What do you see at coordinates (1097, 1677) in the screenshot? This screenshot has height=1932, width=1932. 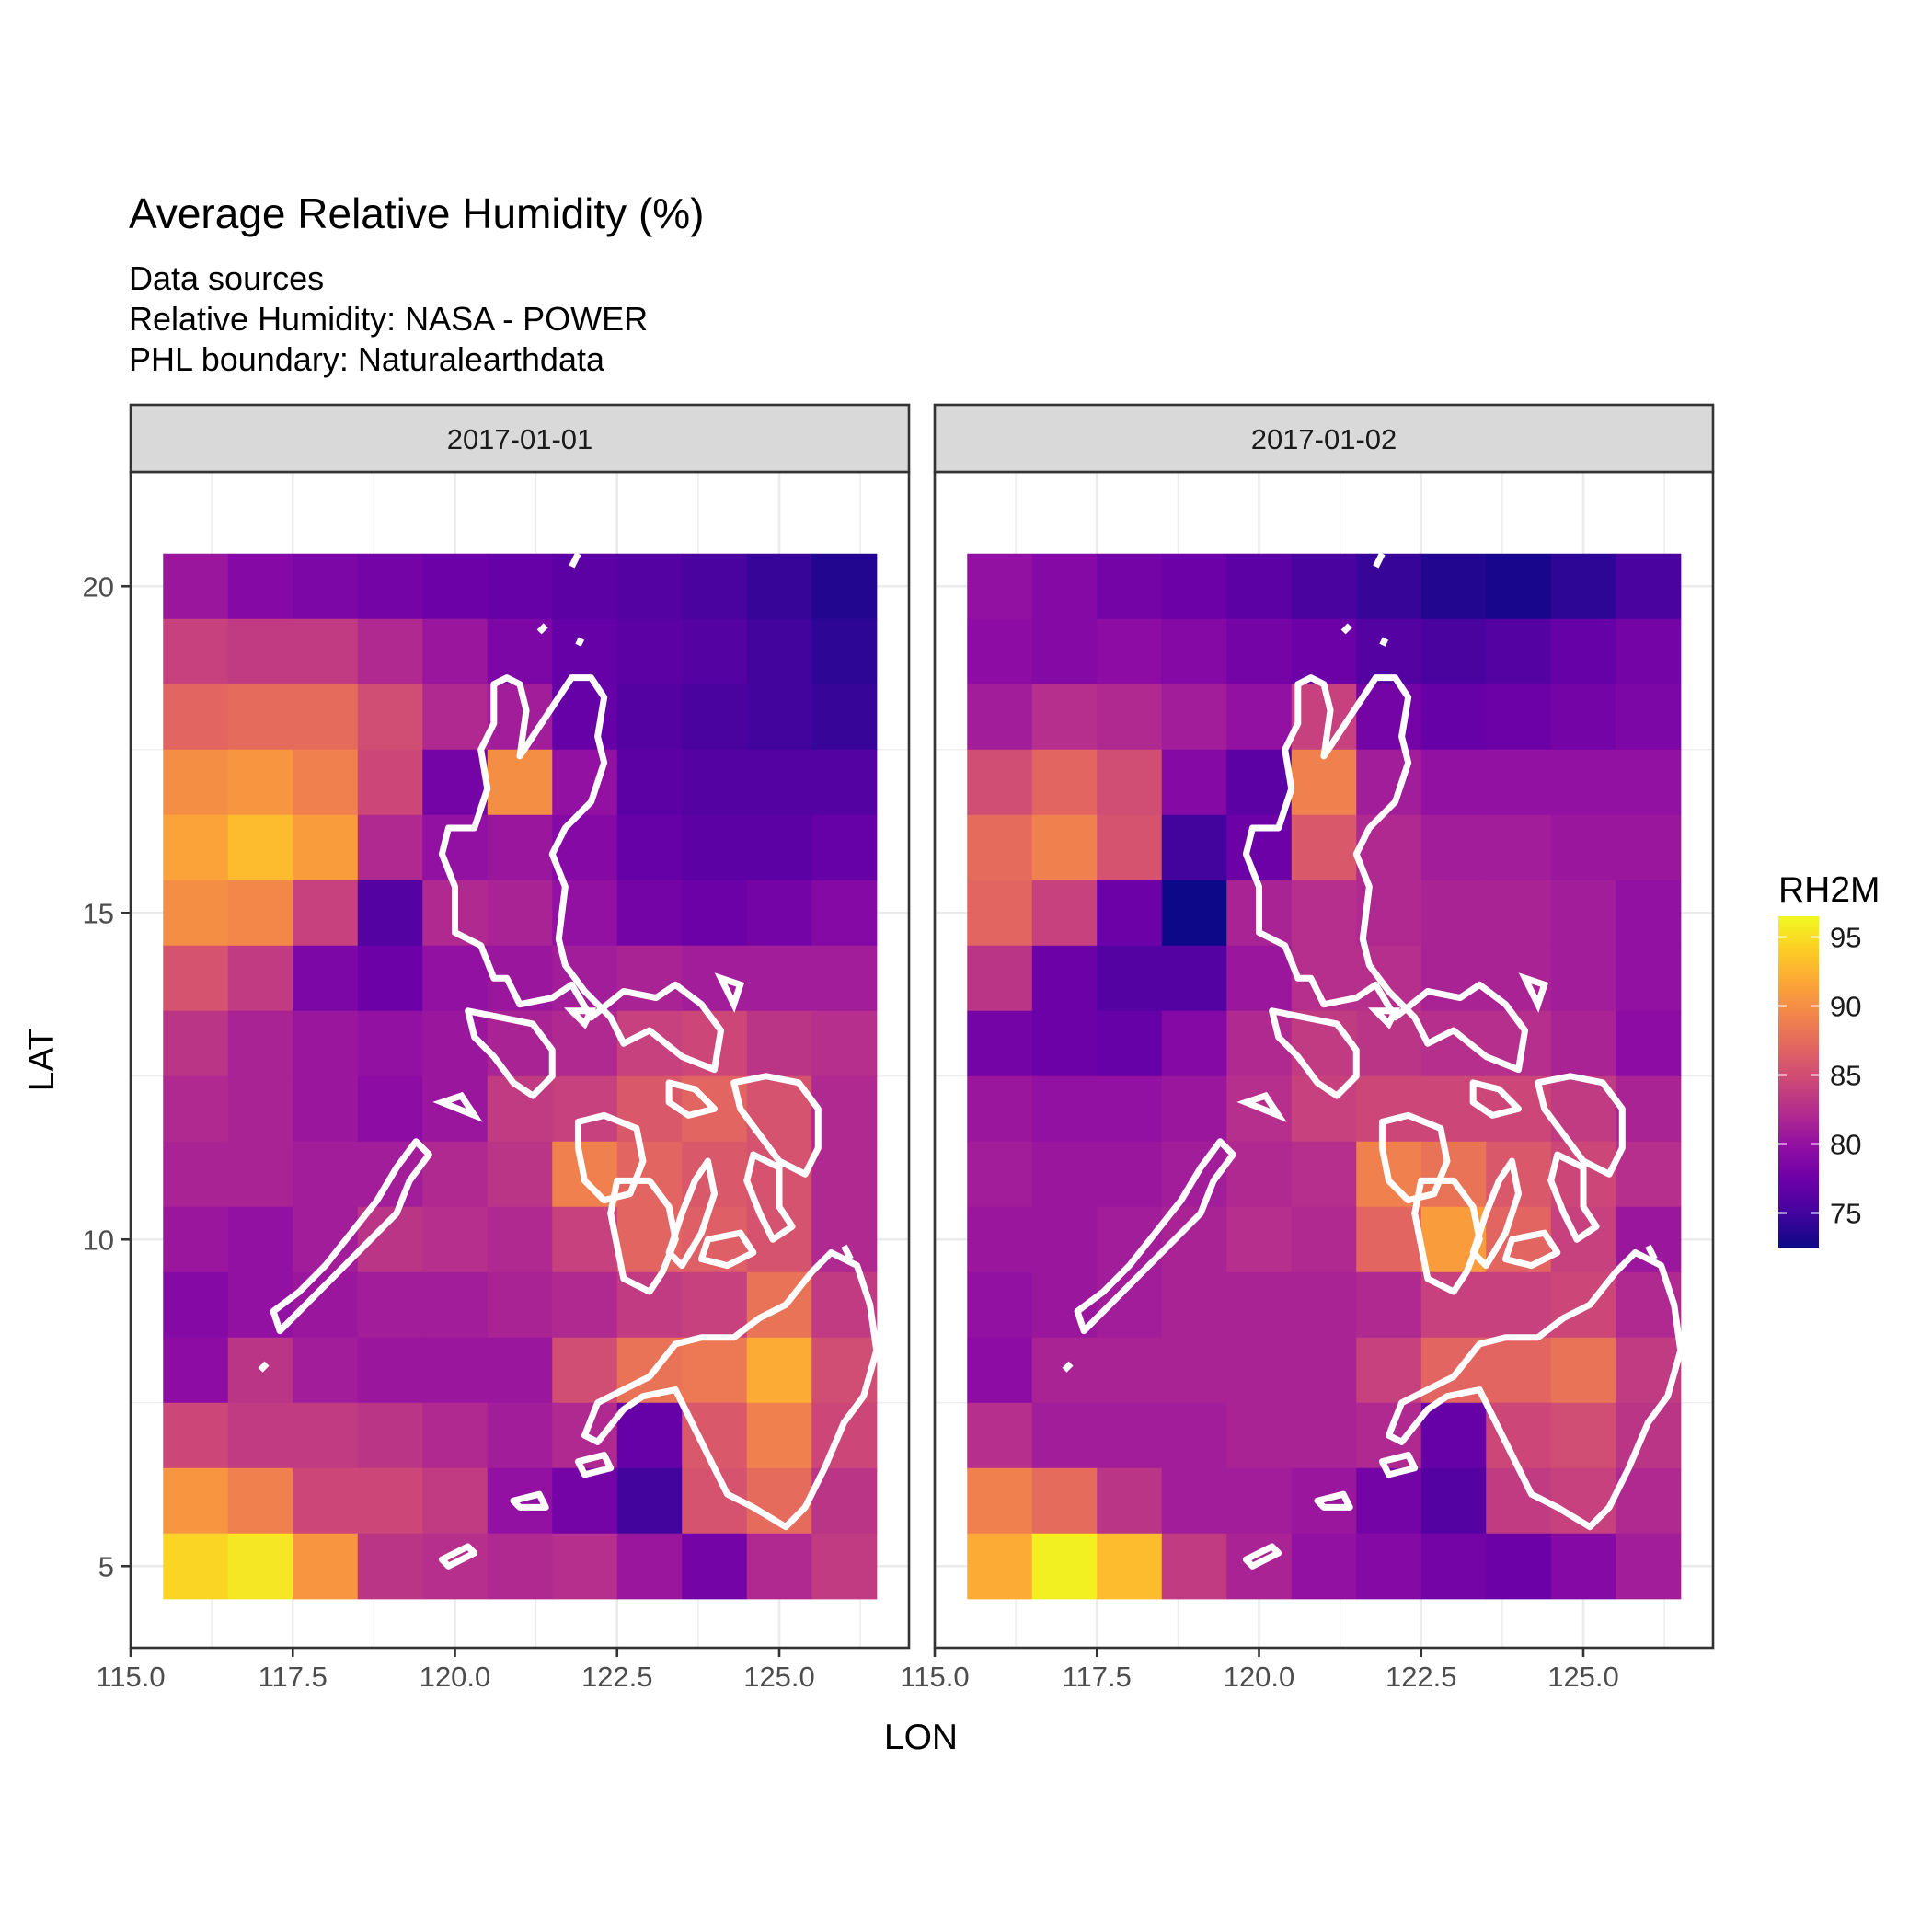 I see `x-tick-label: 117.5` at bounding box center [1097, 1677].